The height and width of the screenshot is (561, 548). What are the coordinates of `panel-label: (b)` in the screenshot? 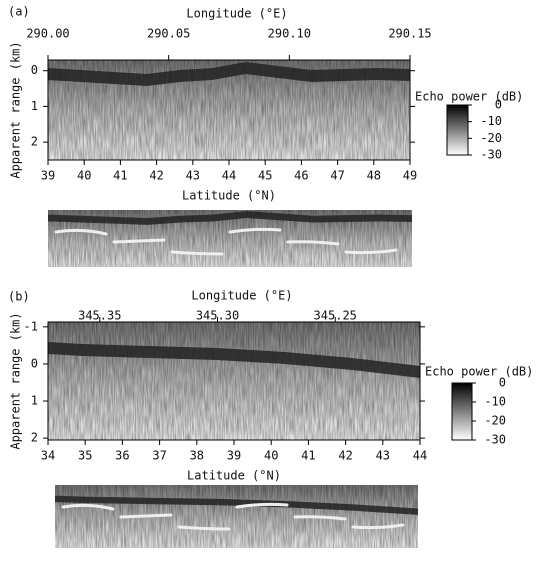 It's located at (19, 297).